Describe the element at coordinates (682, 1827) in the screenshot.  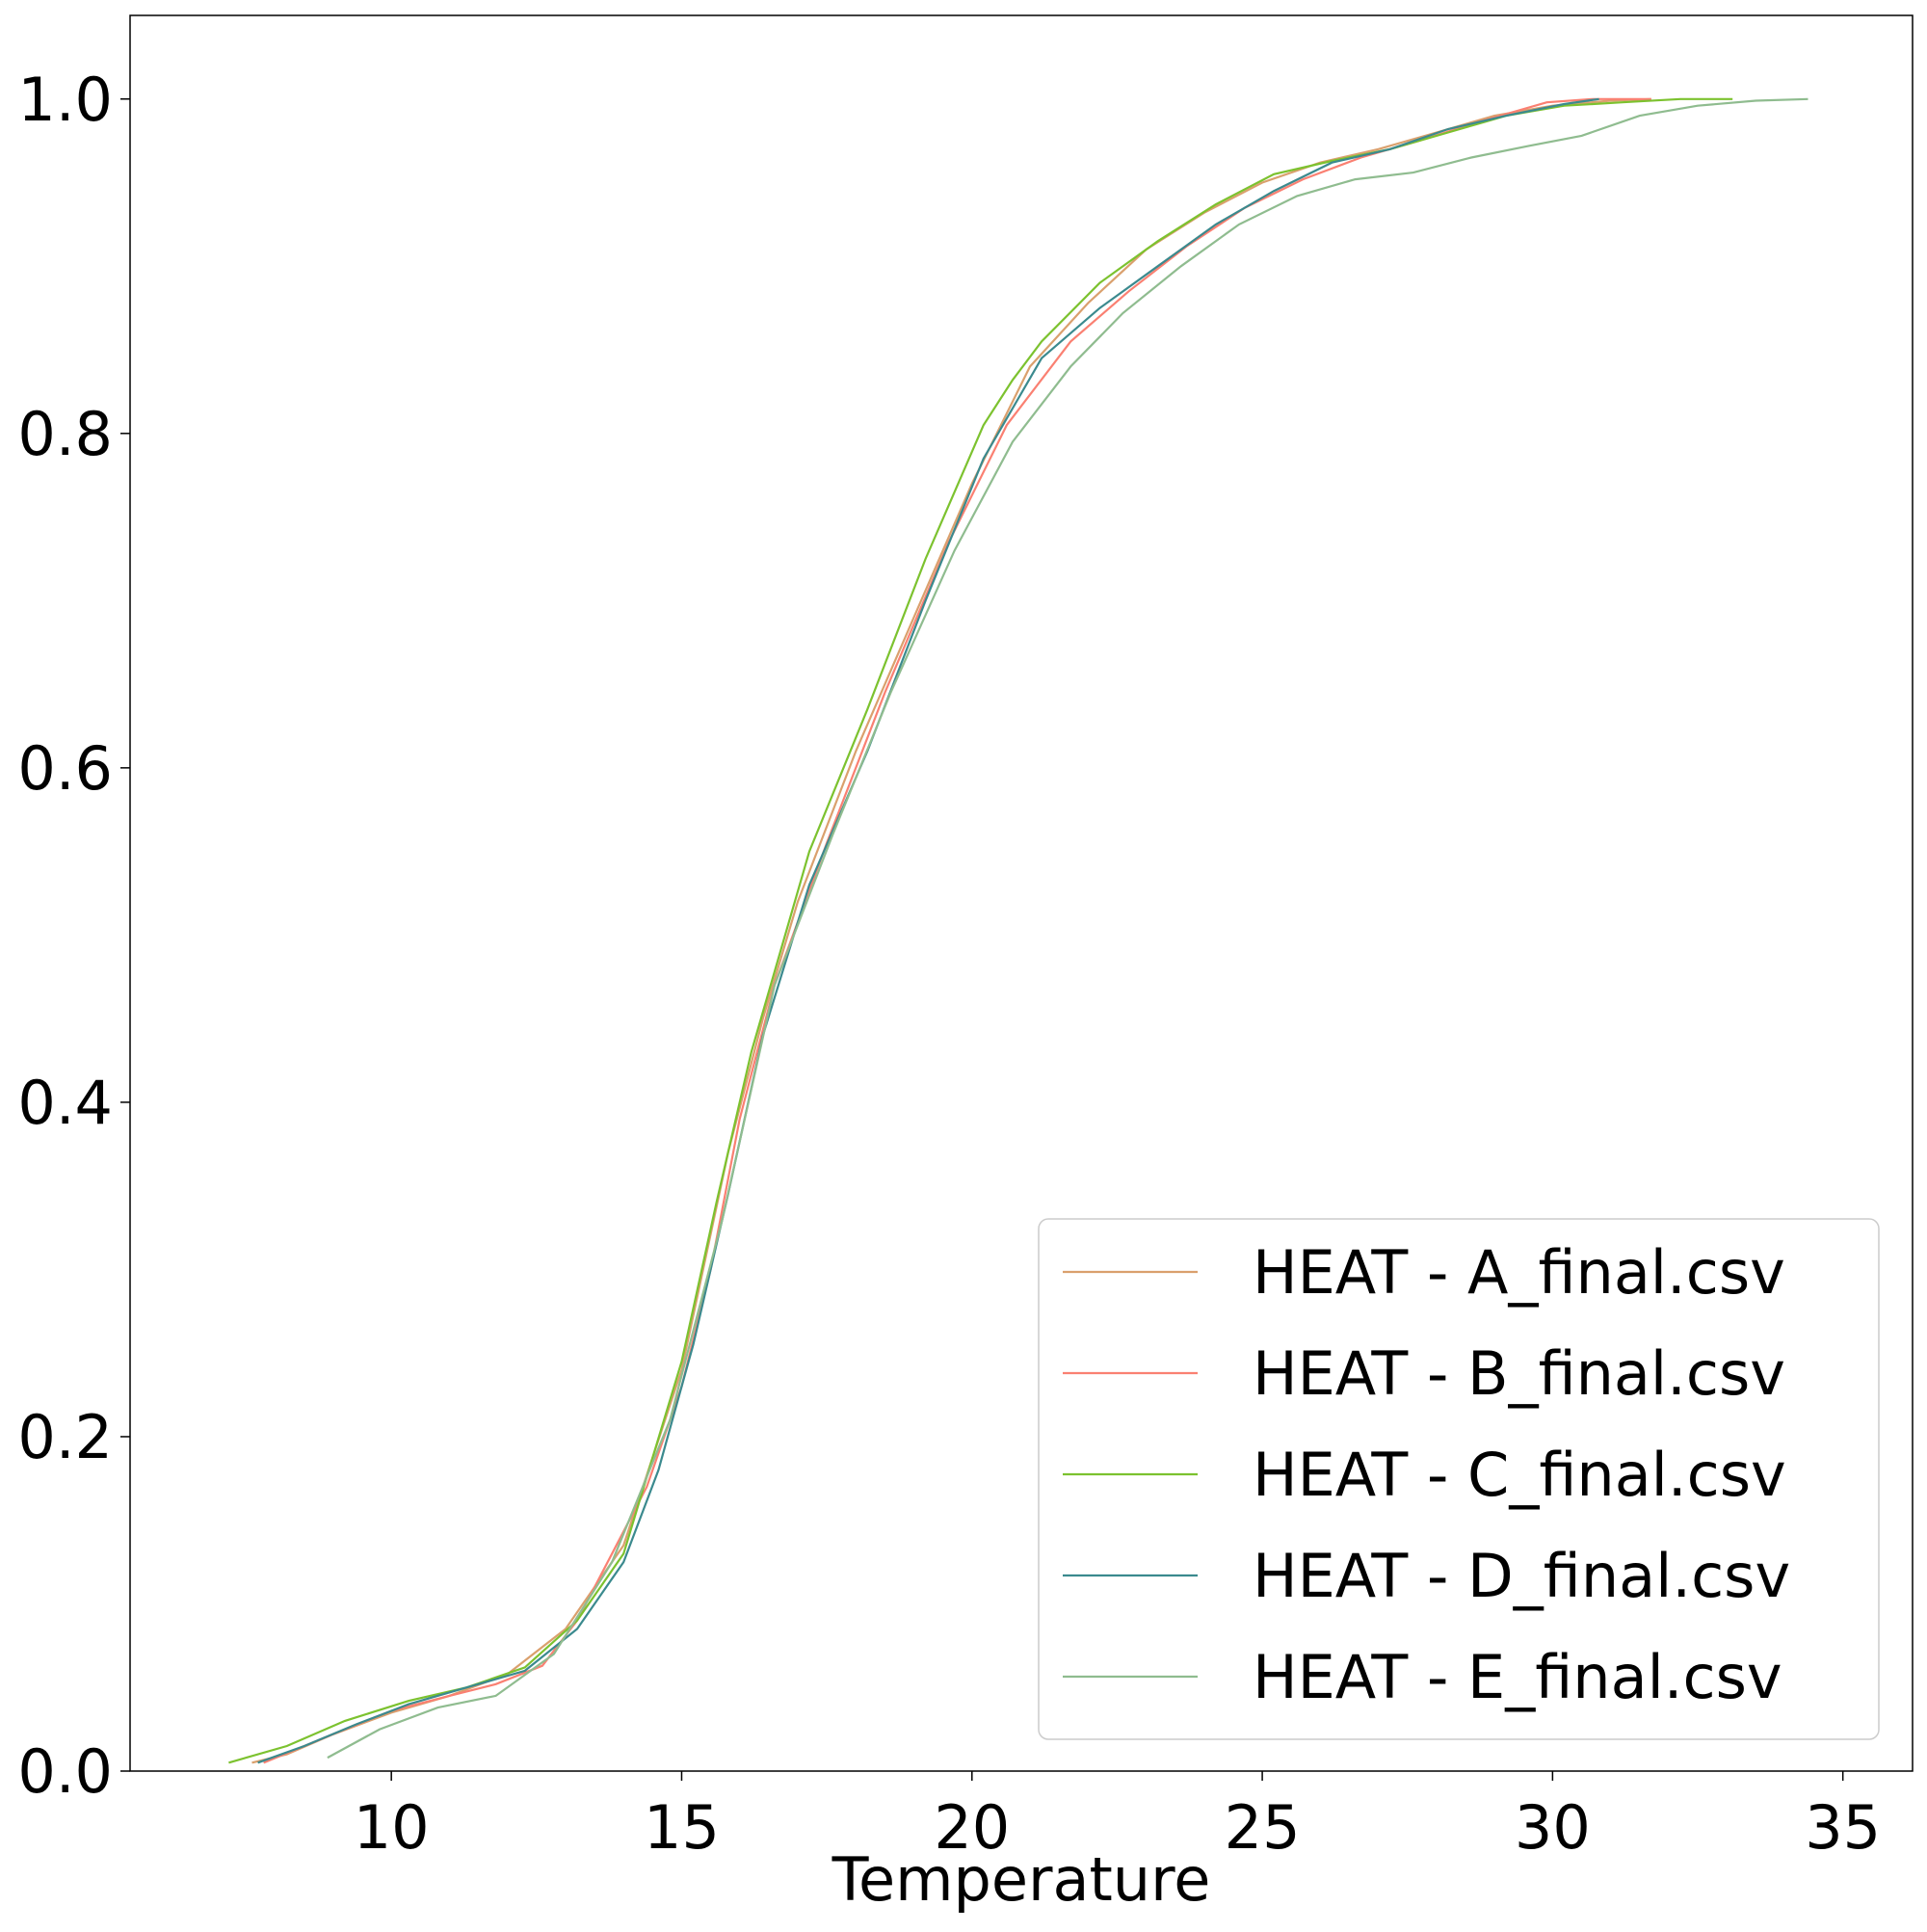
I see `x-tick-label: 15` at that location.